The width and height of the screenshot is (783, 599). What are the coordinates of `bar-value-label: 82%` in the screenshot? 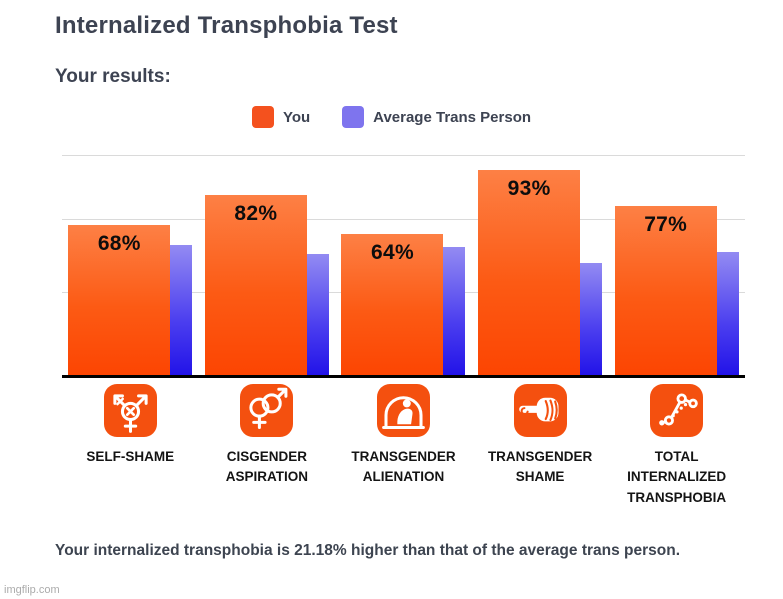 It's located at (256, 213).